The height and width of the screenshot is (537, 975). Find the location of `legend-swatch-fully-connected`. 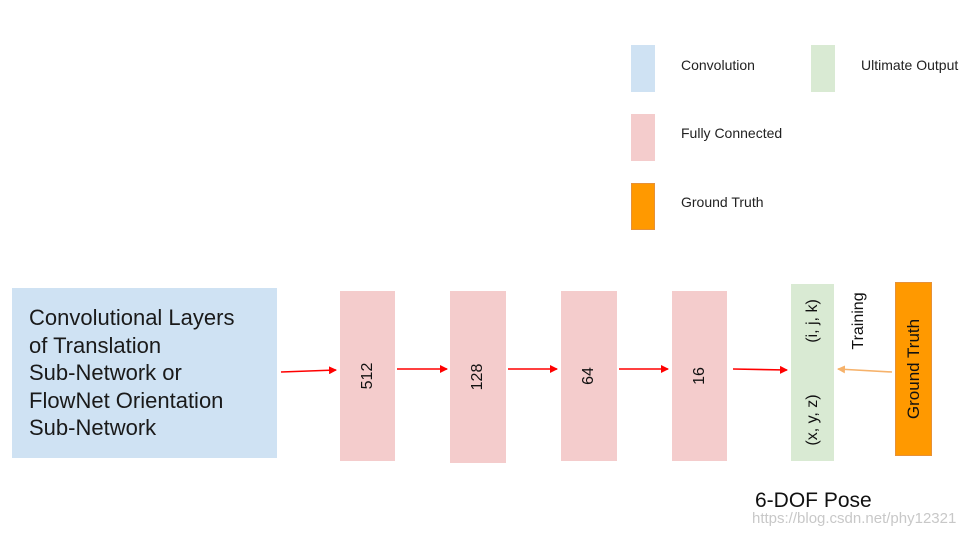

legend-swatch-fully-connected is located at coordinates (643, 137).